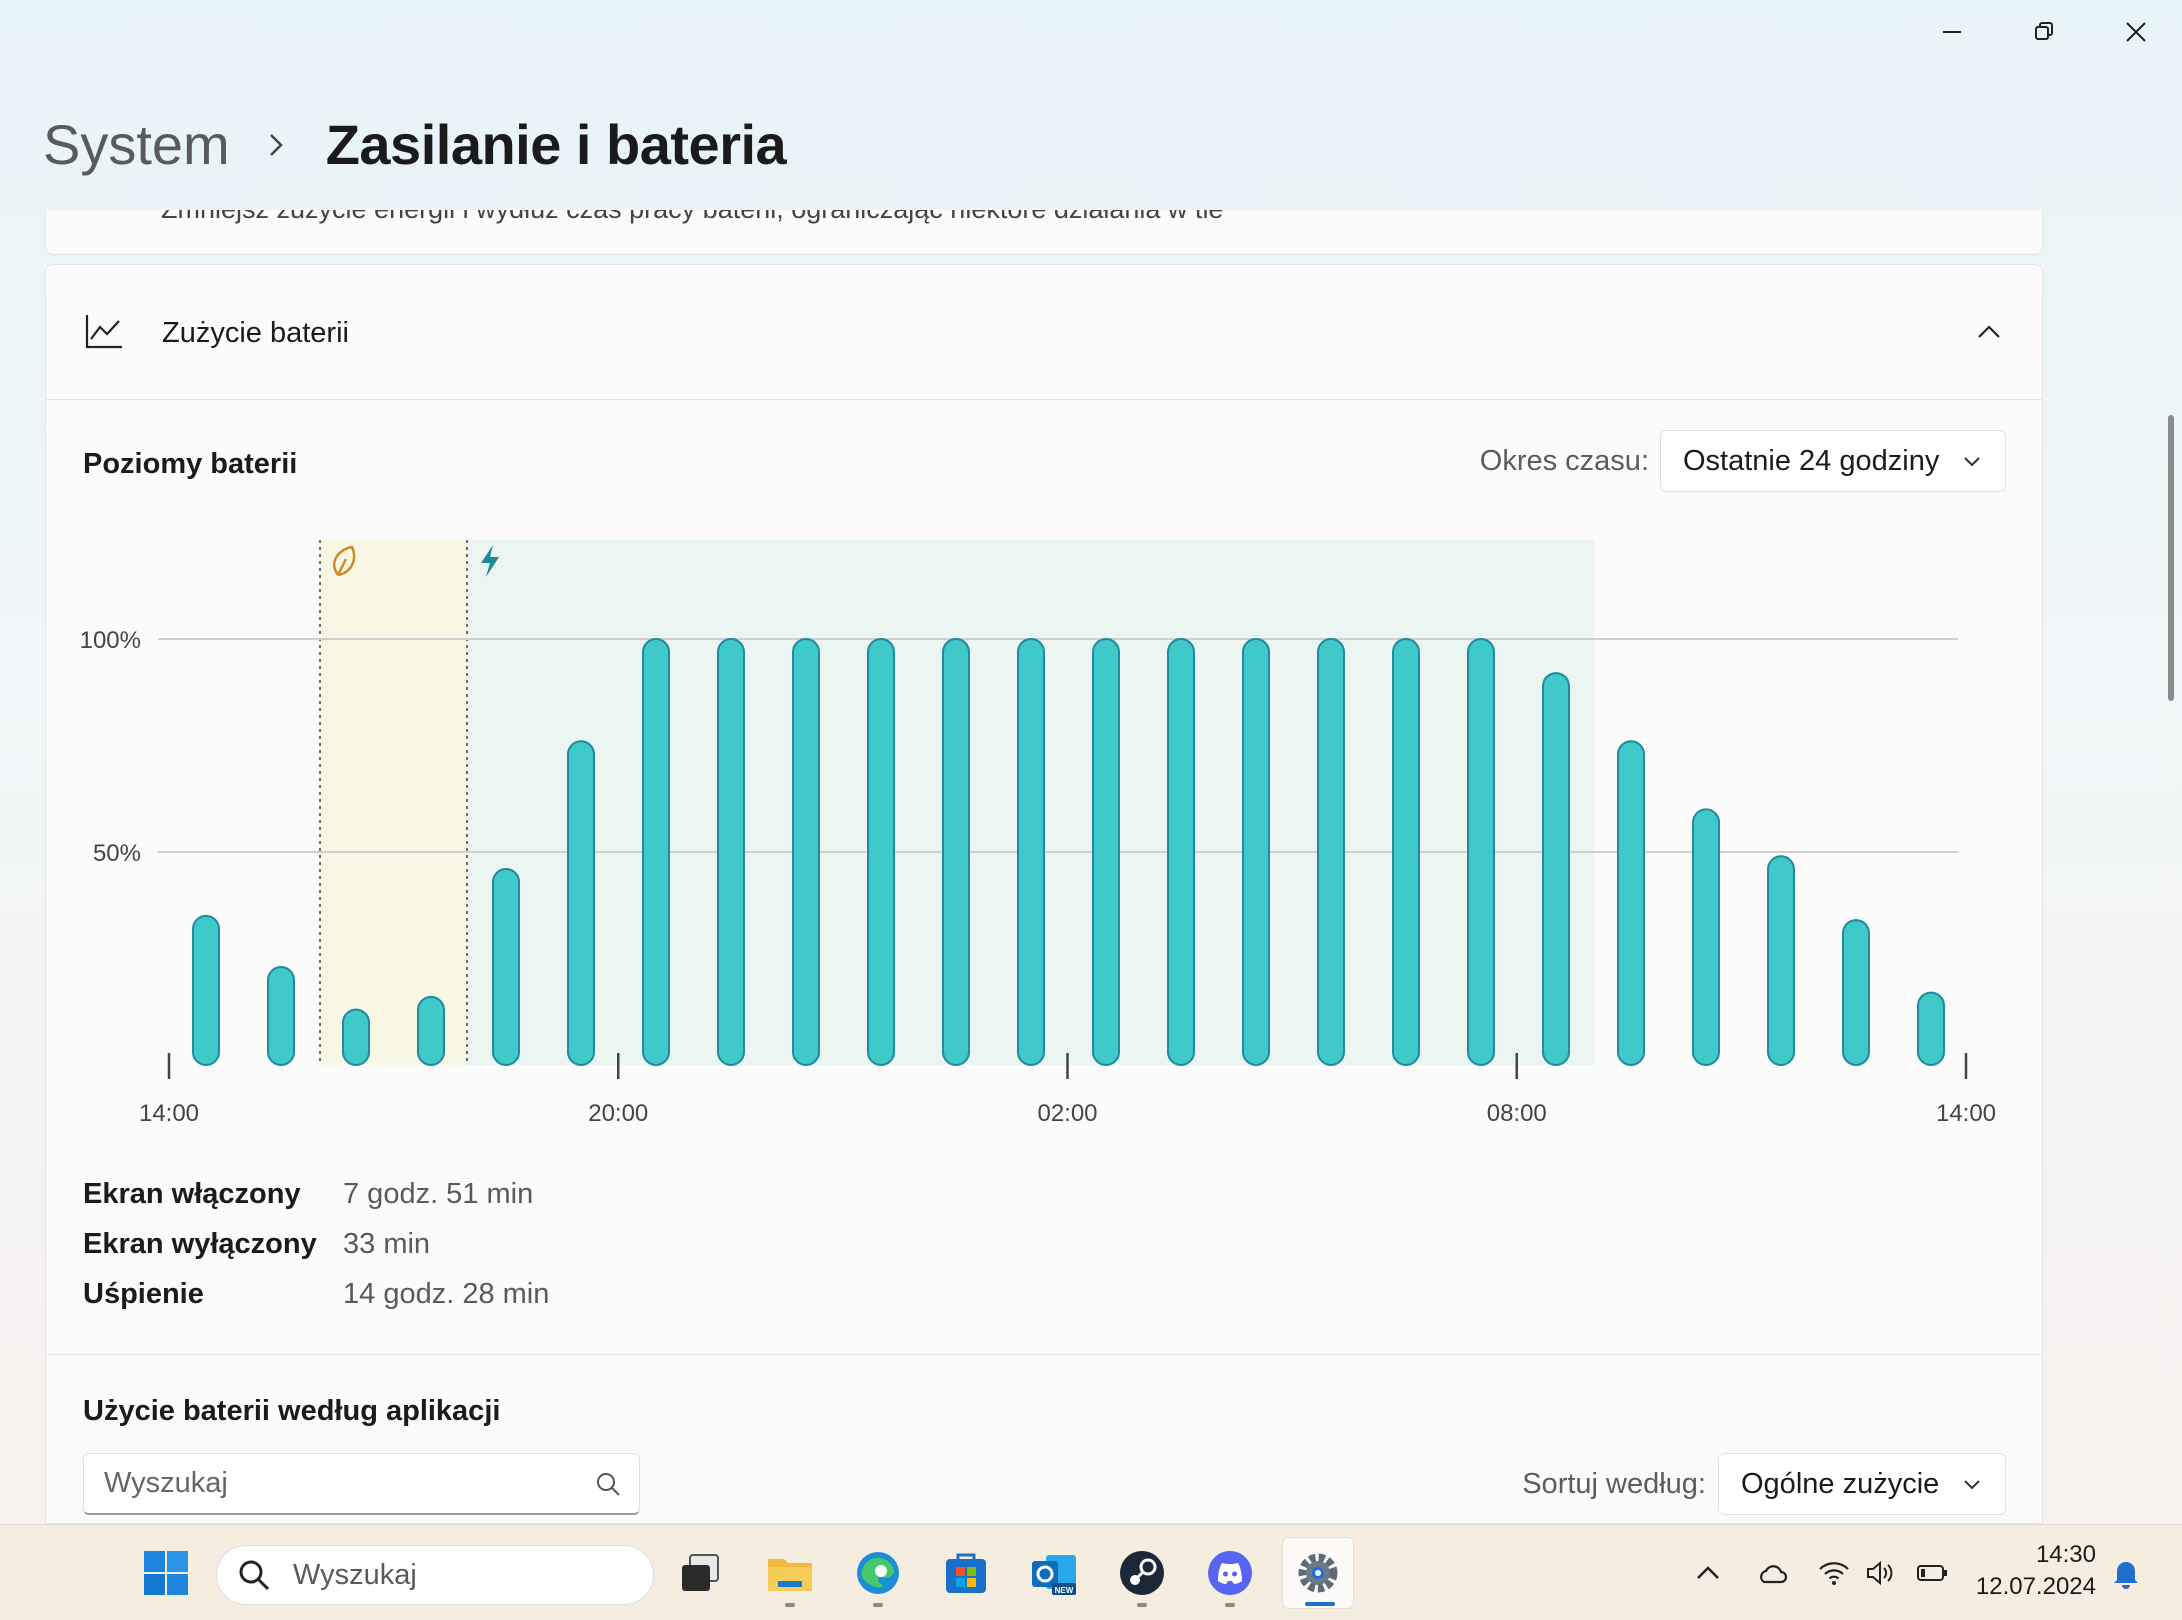 This screenshot has height=1620, width=2182. What do you see at coordinates (1044, 1354) in the screenshot?
I see `divider` at bounding box center [1044, 1354].